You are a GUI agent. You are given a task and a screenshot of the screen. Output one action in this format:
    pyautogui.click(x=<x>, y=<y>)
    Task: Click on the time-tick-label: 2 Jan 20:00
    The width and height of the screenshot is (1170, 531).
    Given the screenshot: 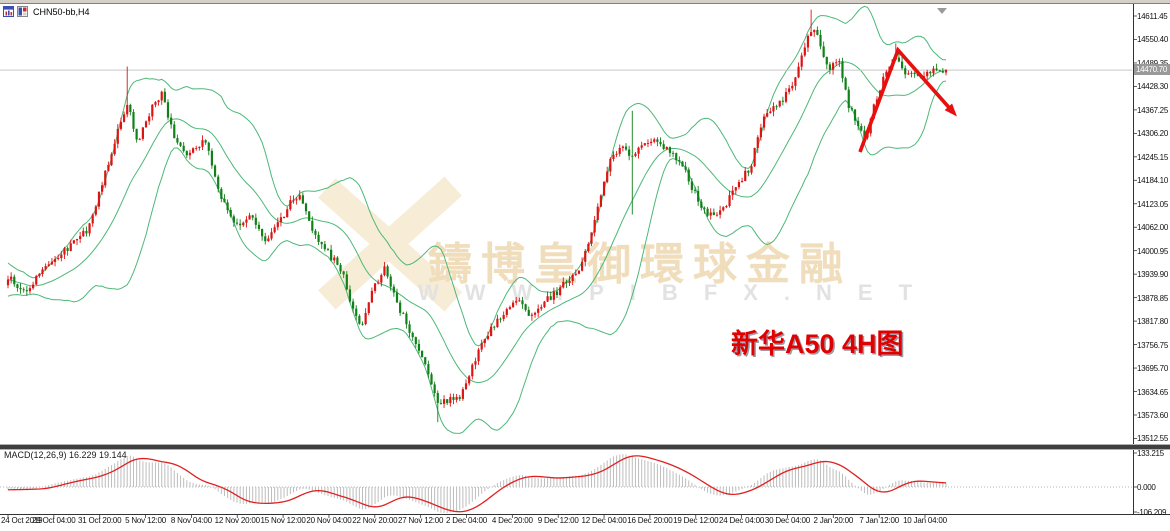 What is the action you would take?
    pyautogui.click(x=833, y=520)
    